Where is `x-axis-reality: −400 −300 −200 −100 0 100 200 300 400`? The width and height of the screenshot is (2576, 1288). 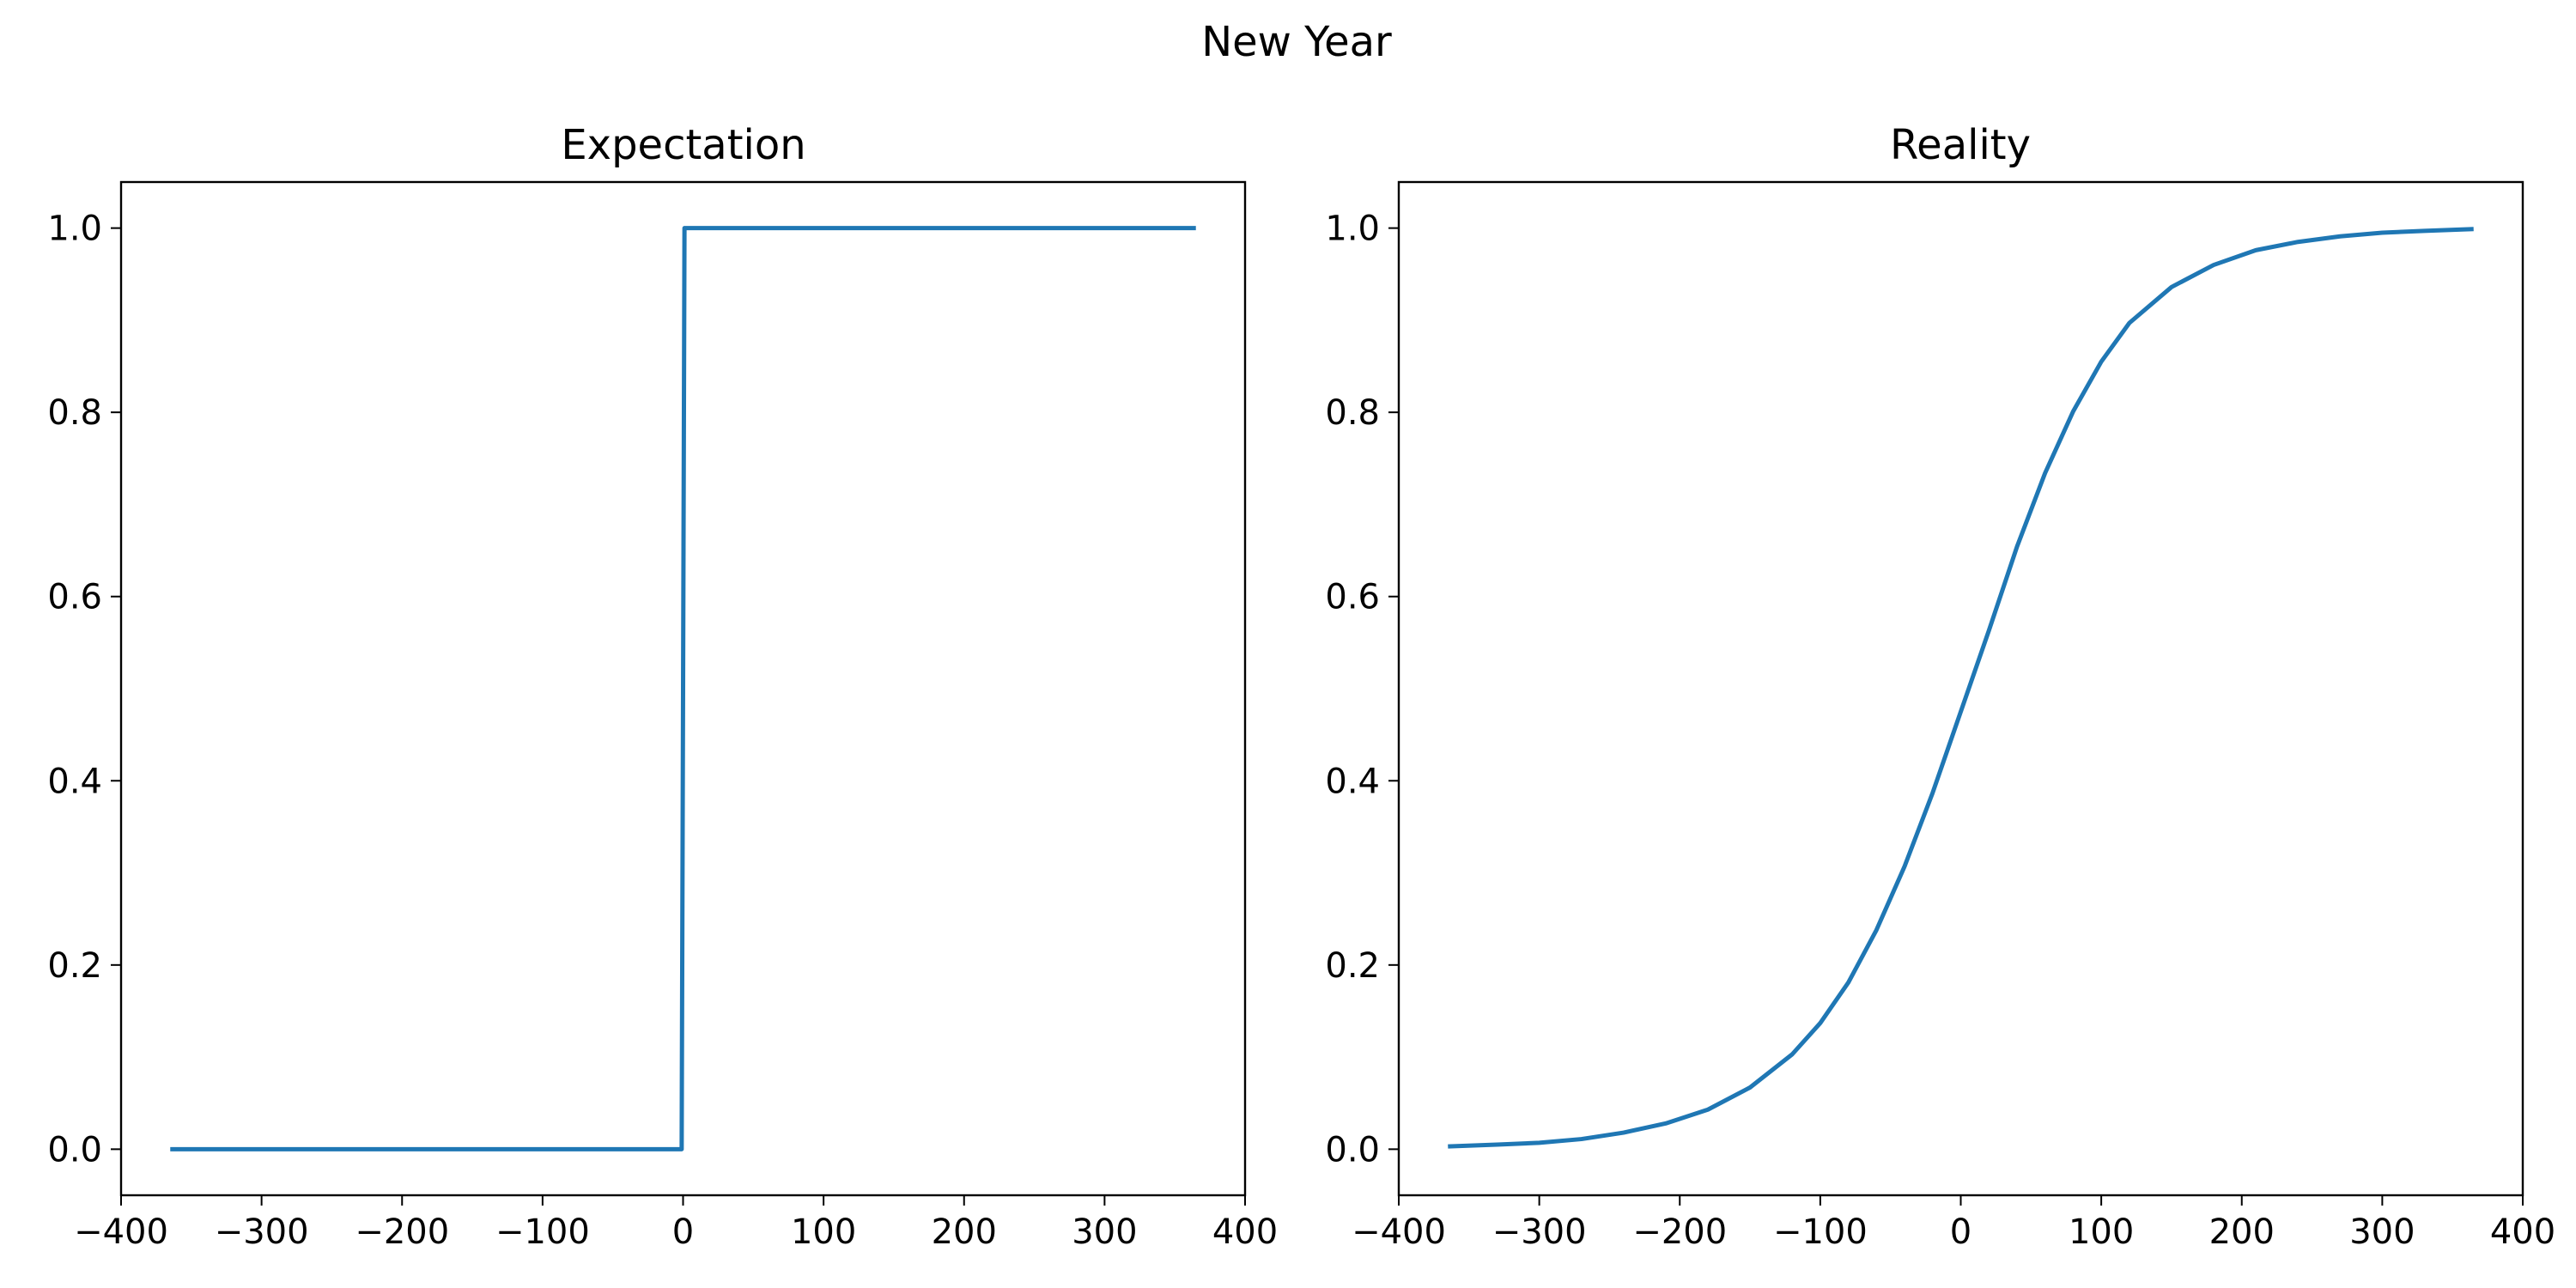 x-axis-reality: −400 −300 −200 −100 0 100 200 300 400 is located at coordinates (1953, 1224).